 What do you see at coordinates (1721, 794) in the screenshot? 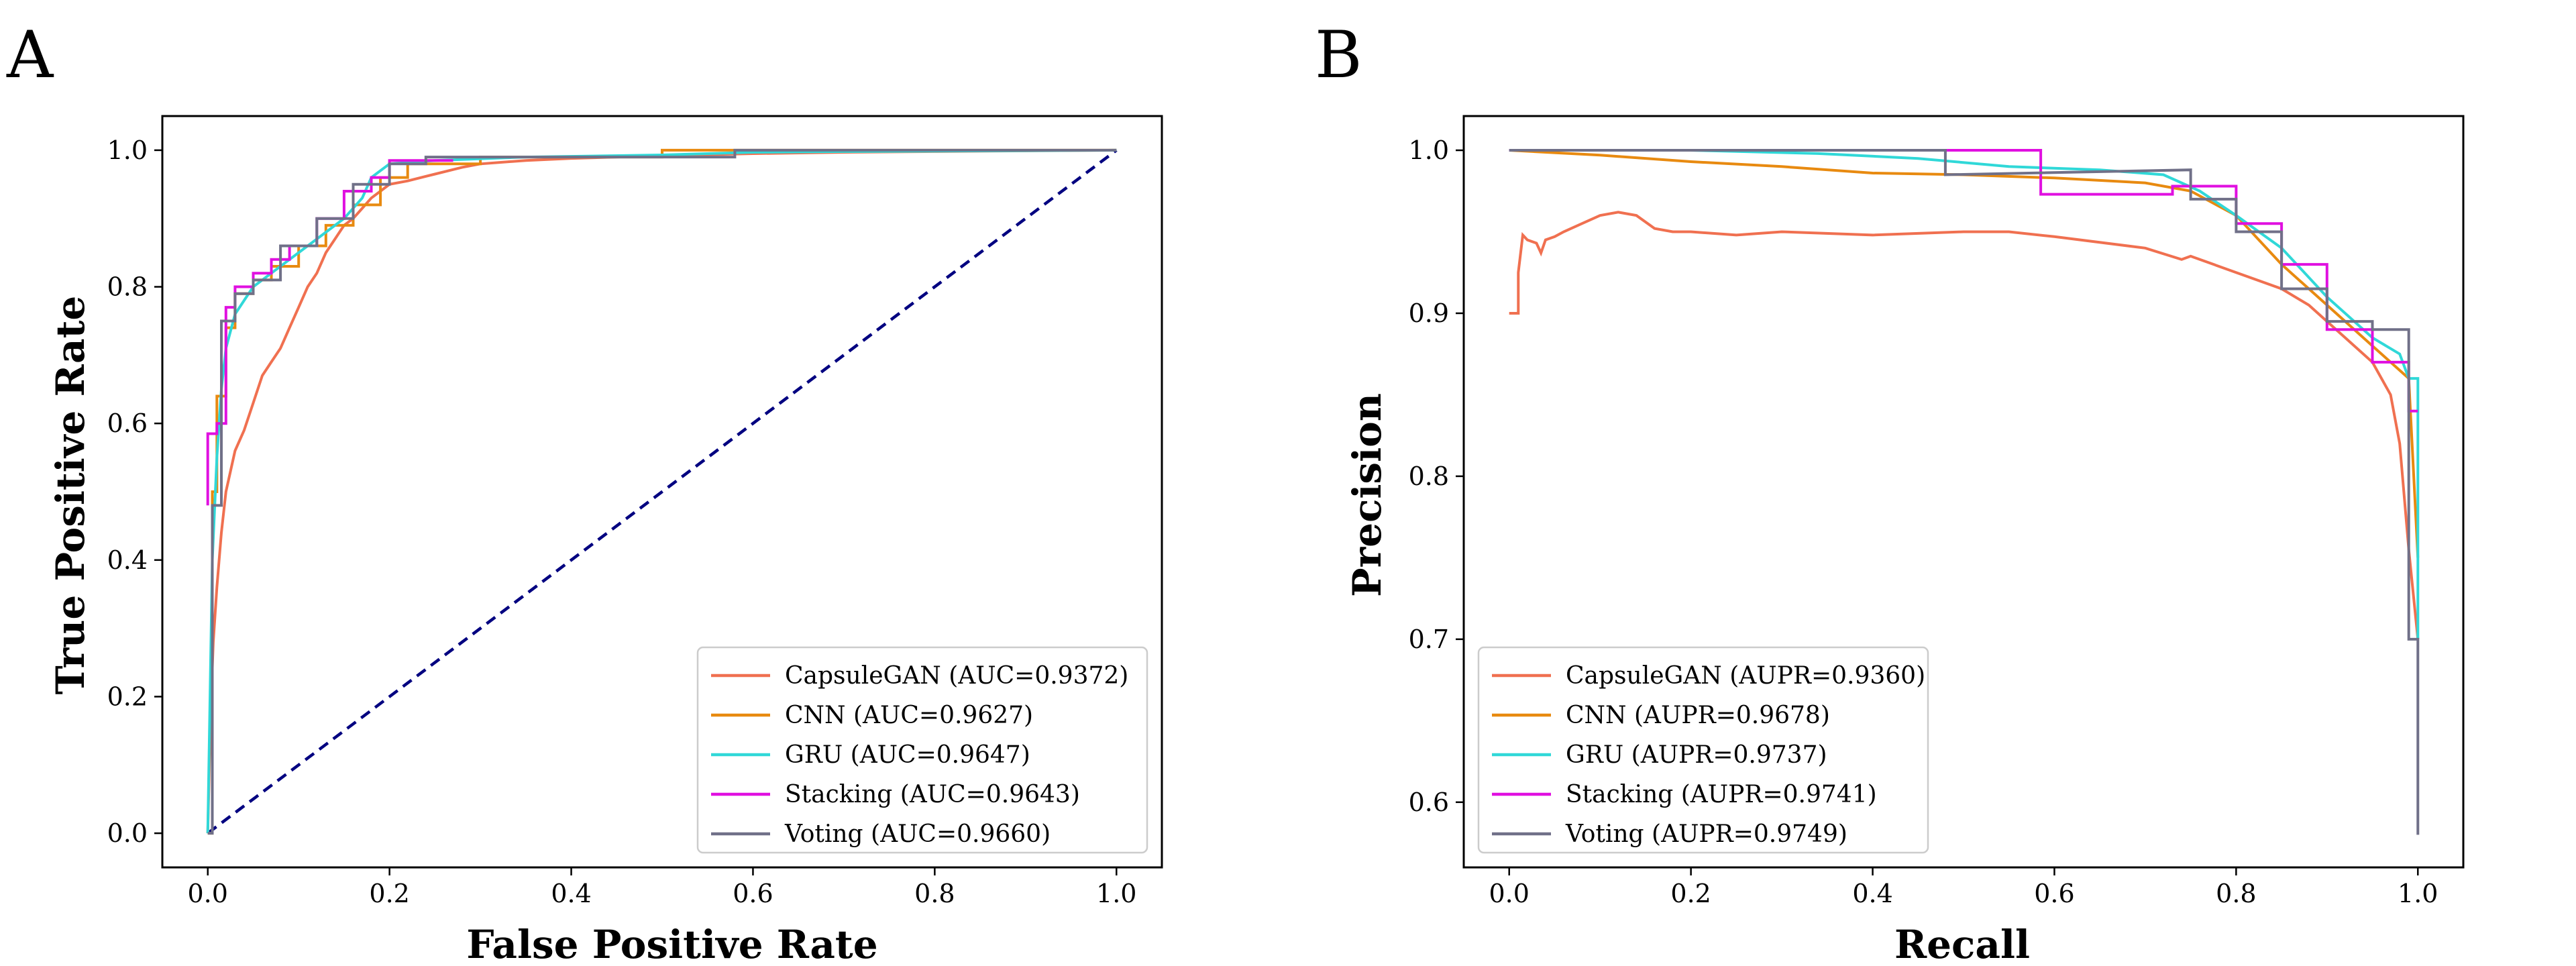
I see `legend-label-stacking: Stacking (AUPR=0.9741)` at bounding box center [1721, 794].